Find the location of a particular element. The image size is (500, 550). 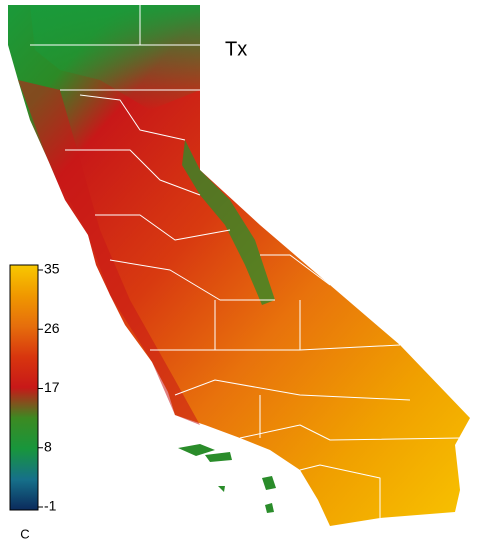

colorbar-tick-label: 35 is located at coordinates (52, 269).